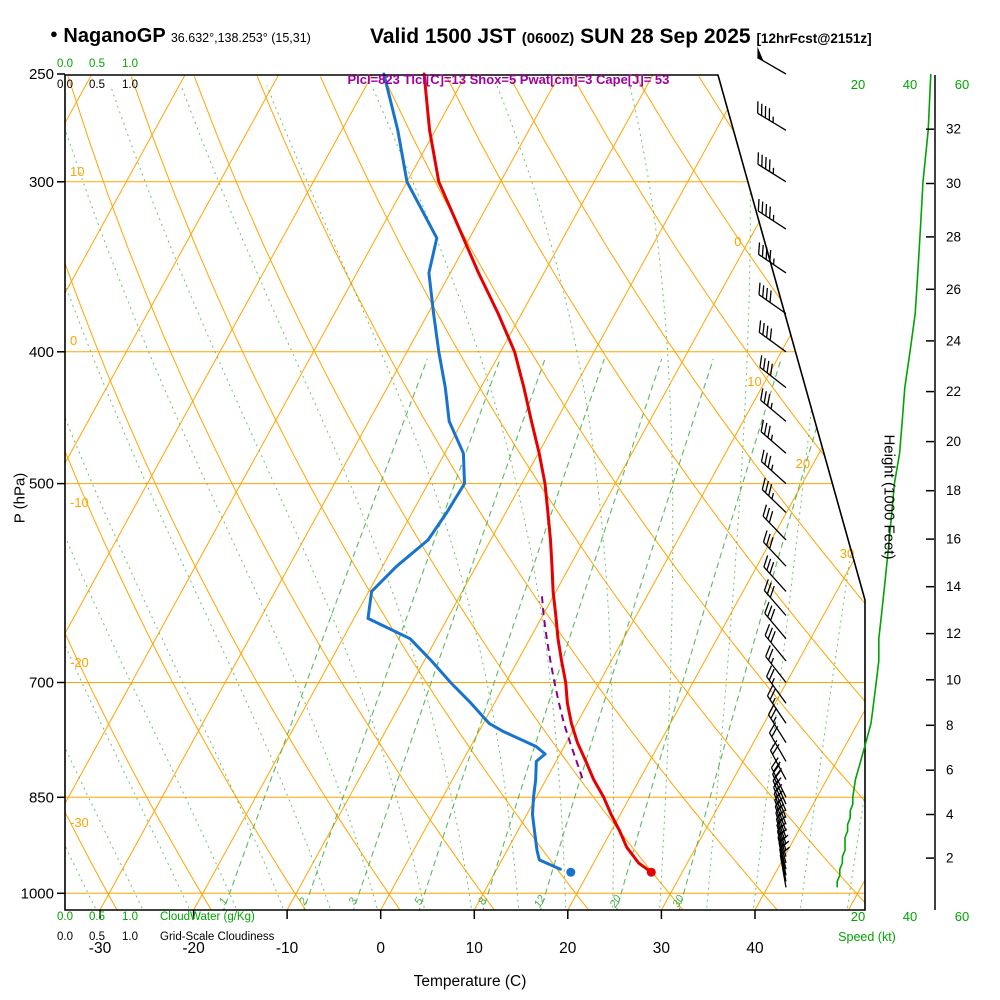 The width and height of the screenshot is (1000, 1000). Describe the element at coordinates (217, 937) in the screenshot. I see `cloudiness-label: Grid-Scale Cloudiness` at that location.